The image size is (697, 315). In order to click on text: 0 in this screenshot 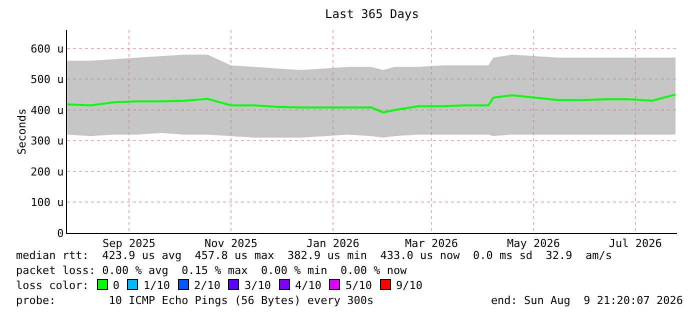, I will do `click(116, 285)`.